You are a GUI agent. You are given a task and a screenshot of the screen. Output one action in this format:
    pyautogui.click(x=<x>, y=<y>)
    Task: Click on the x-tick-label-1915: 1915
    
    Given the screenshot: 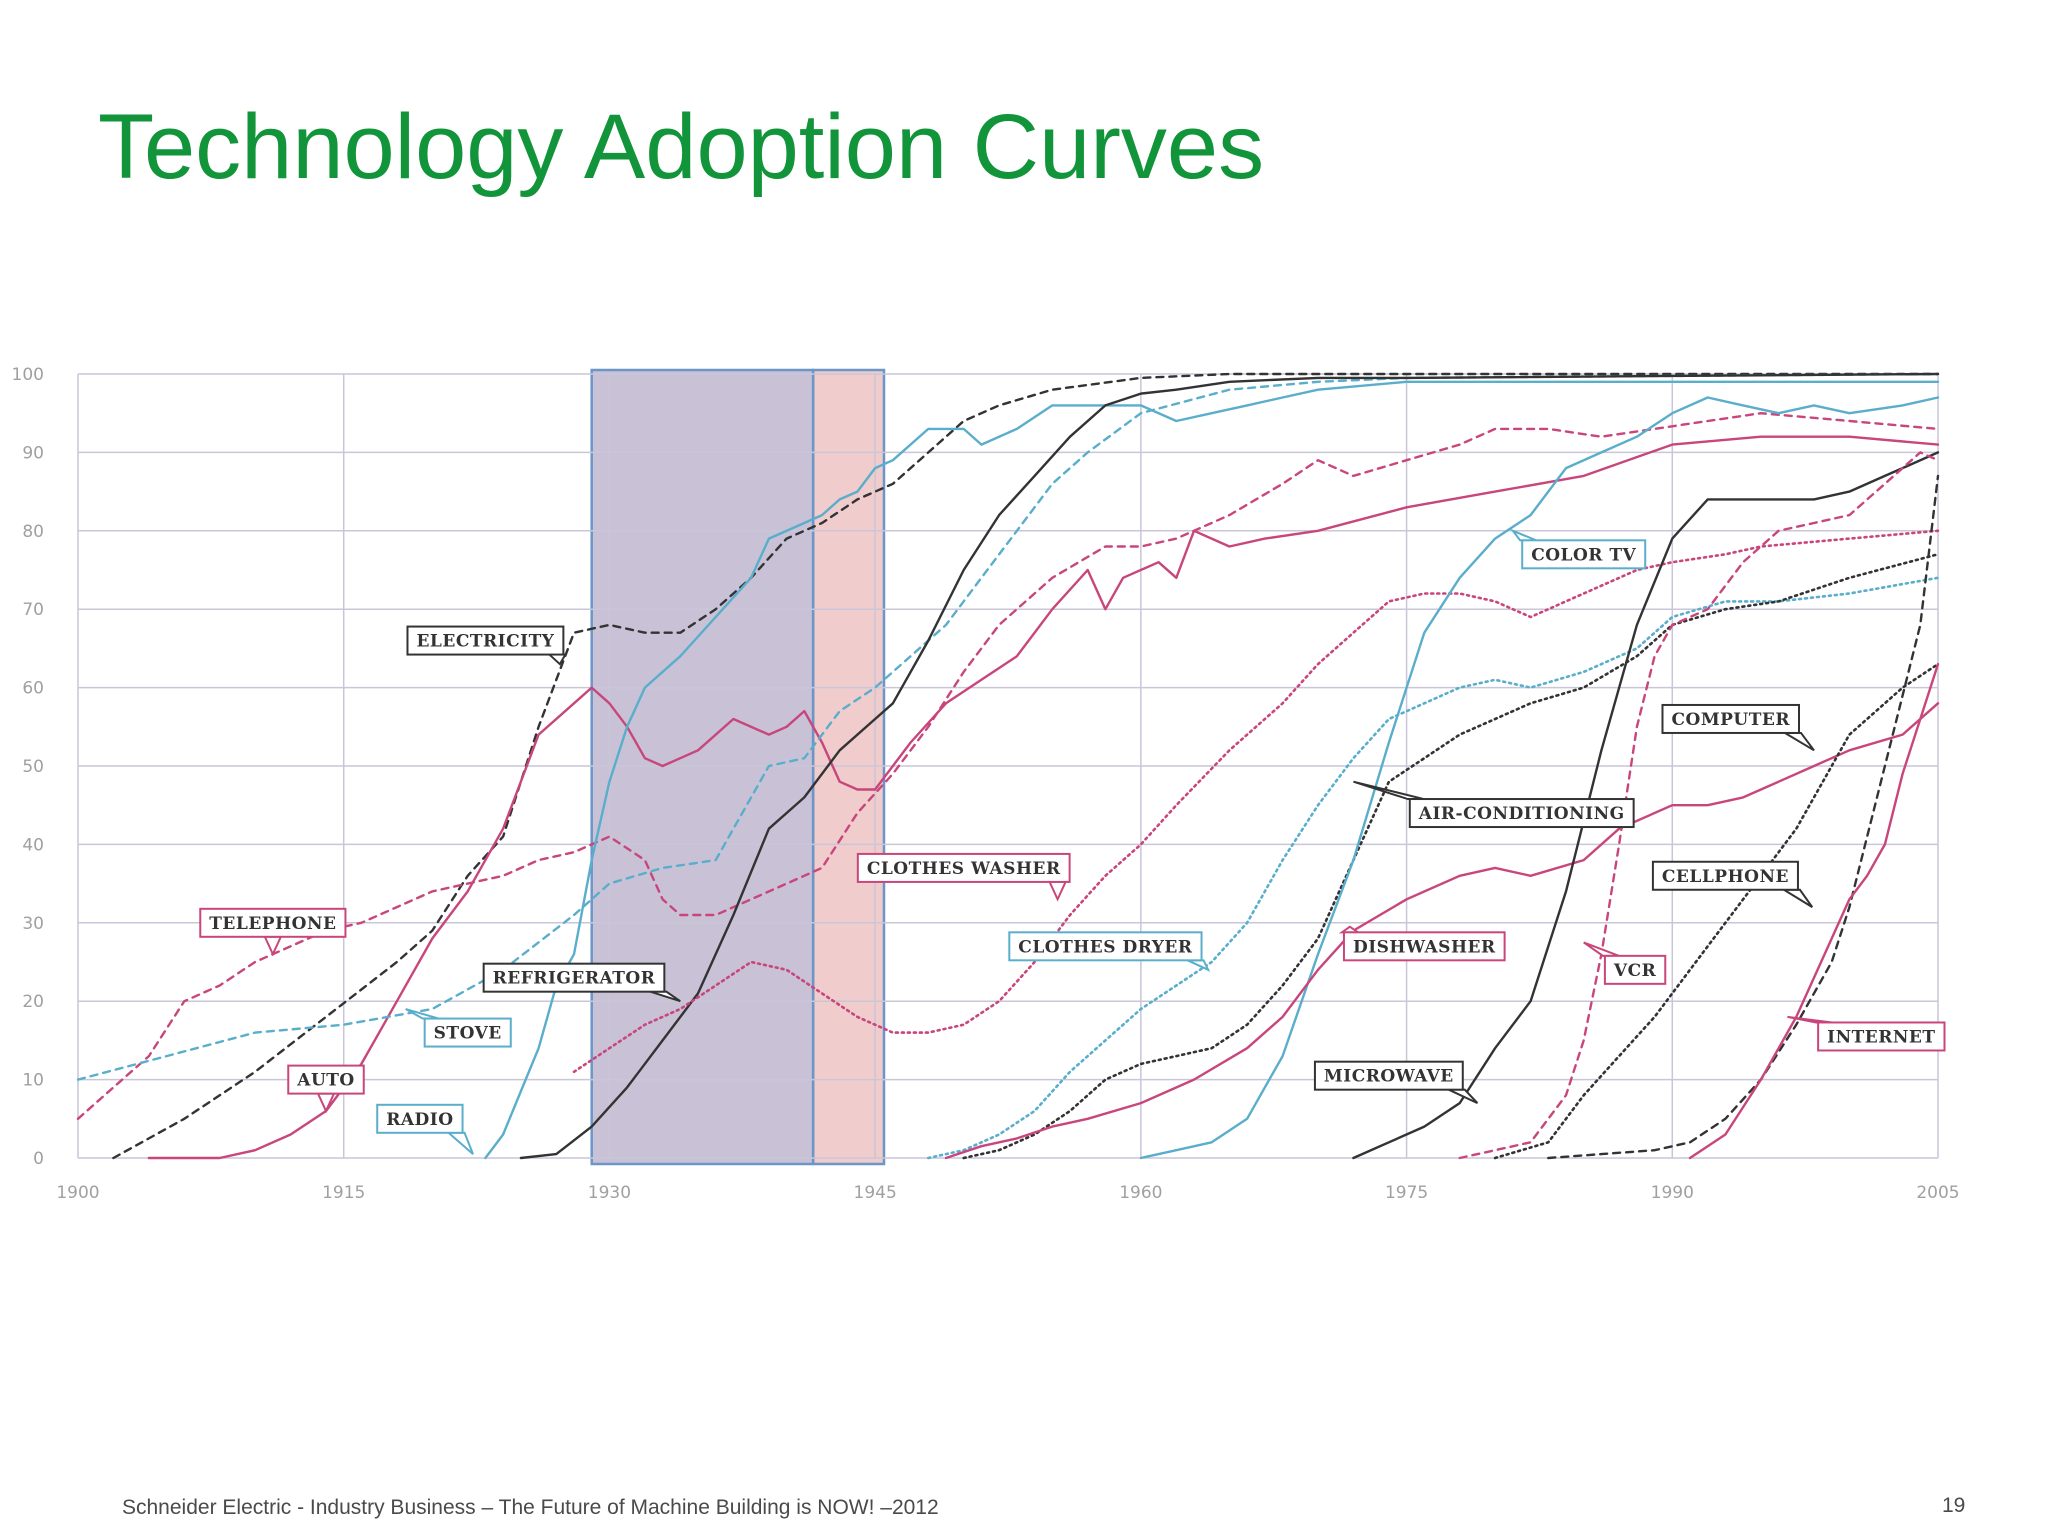 What is the action you would take?
    pyautogui.click(x=343, y=1193)
    